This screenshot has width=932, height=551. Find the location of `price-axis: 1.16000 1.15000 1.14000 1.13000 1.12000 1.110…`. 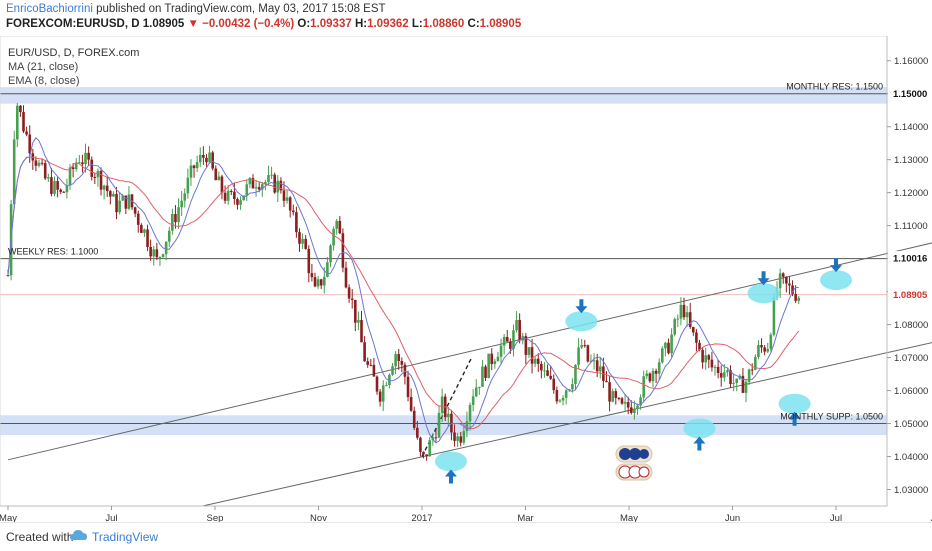

price-axis: 1.16000 1.15000 1.14000 1.13000 1.12000 1.110… is located at coordinates (907, 276).